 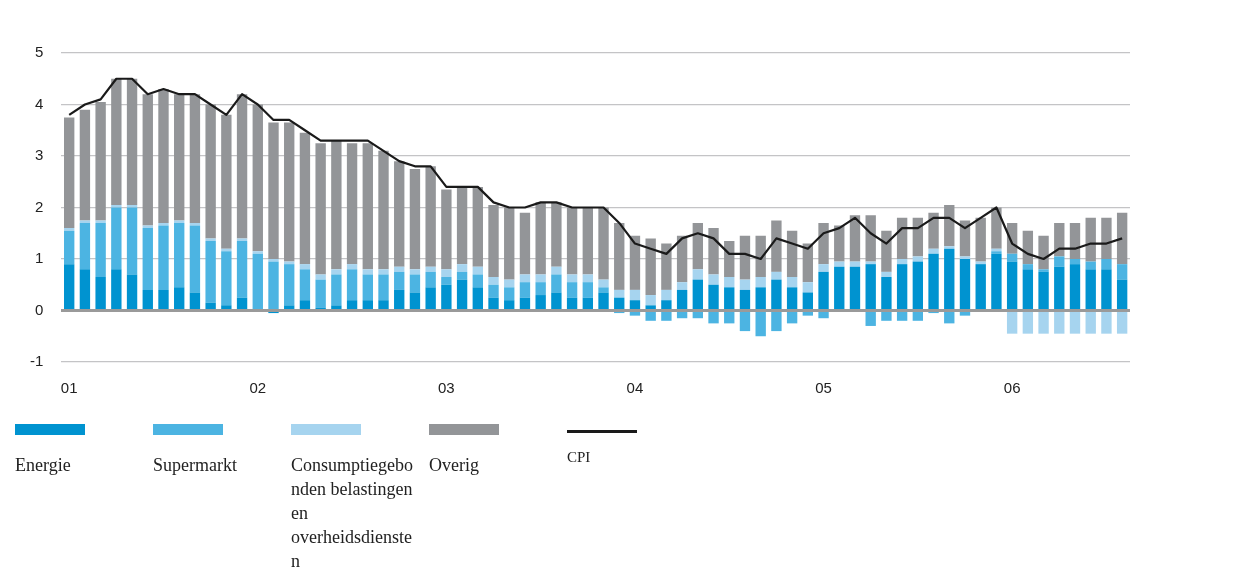 What do you see at coordinates (352, 513) in the screenshot?
I see `legend-label: Consumptiegebonden belastingen en overheidsdiensten` at bounding box center [352, 513].